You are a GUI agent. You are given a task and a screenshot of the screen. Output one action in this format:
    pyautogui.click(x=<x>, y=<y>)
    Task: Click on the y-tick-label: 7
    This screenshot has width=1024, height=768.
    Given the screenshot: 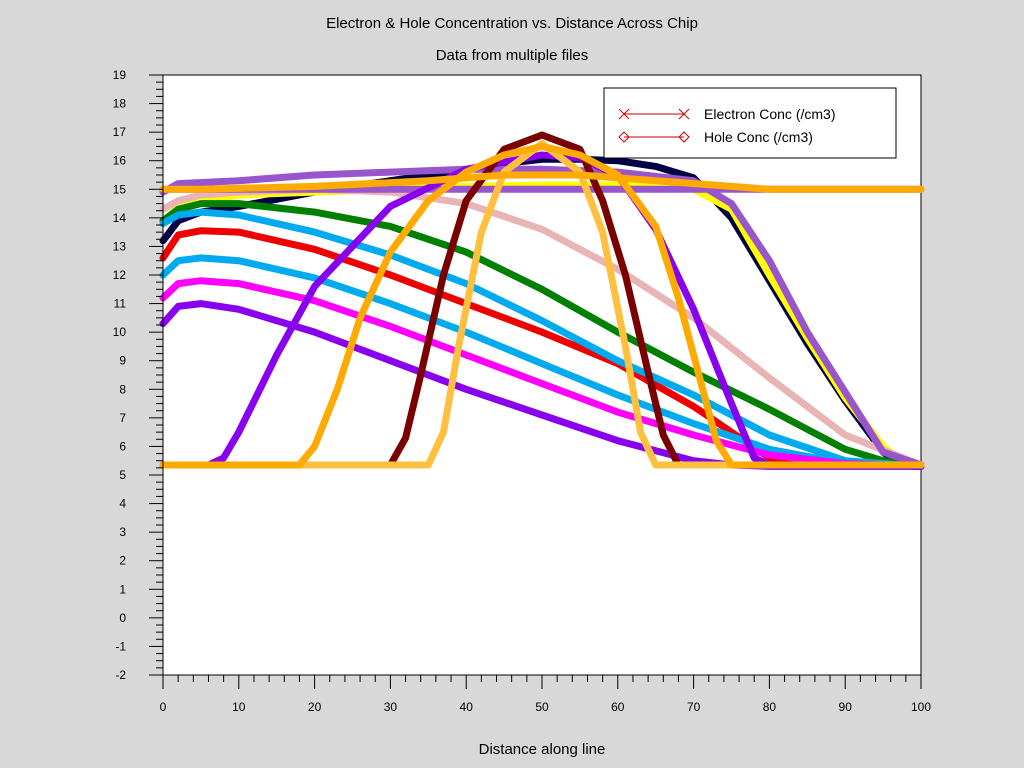 What is the action you would take?
    pyautogui.click(x=122, y=418)
    